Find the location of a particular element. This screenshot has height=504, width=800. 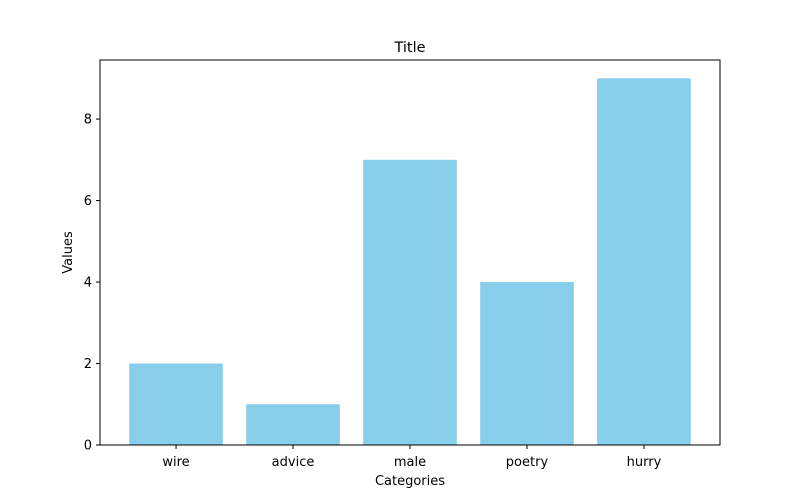

x-tick-label-poetry: poetry is located at coordinates (527, 462).